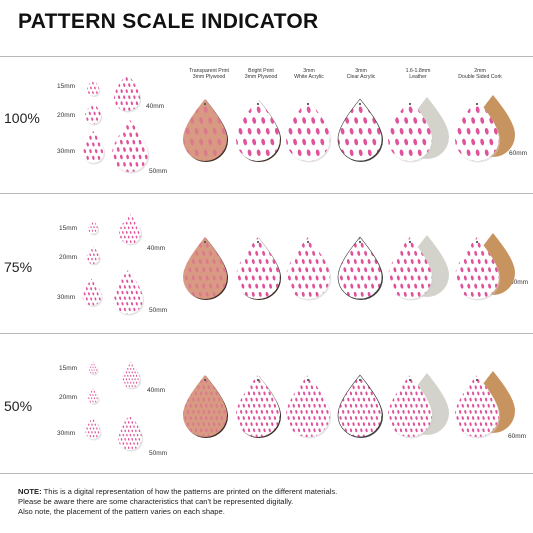 Image resolution: width=533 pixels, height=533 pixels. What do you see at coordinates (418, 71) in the screenshot?
I see `material-header-line1: 1.6-1.8mm` at bounding box center [418, 71].